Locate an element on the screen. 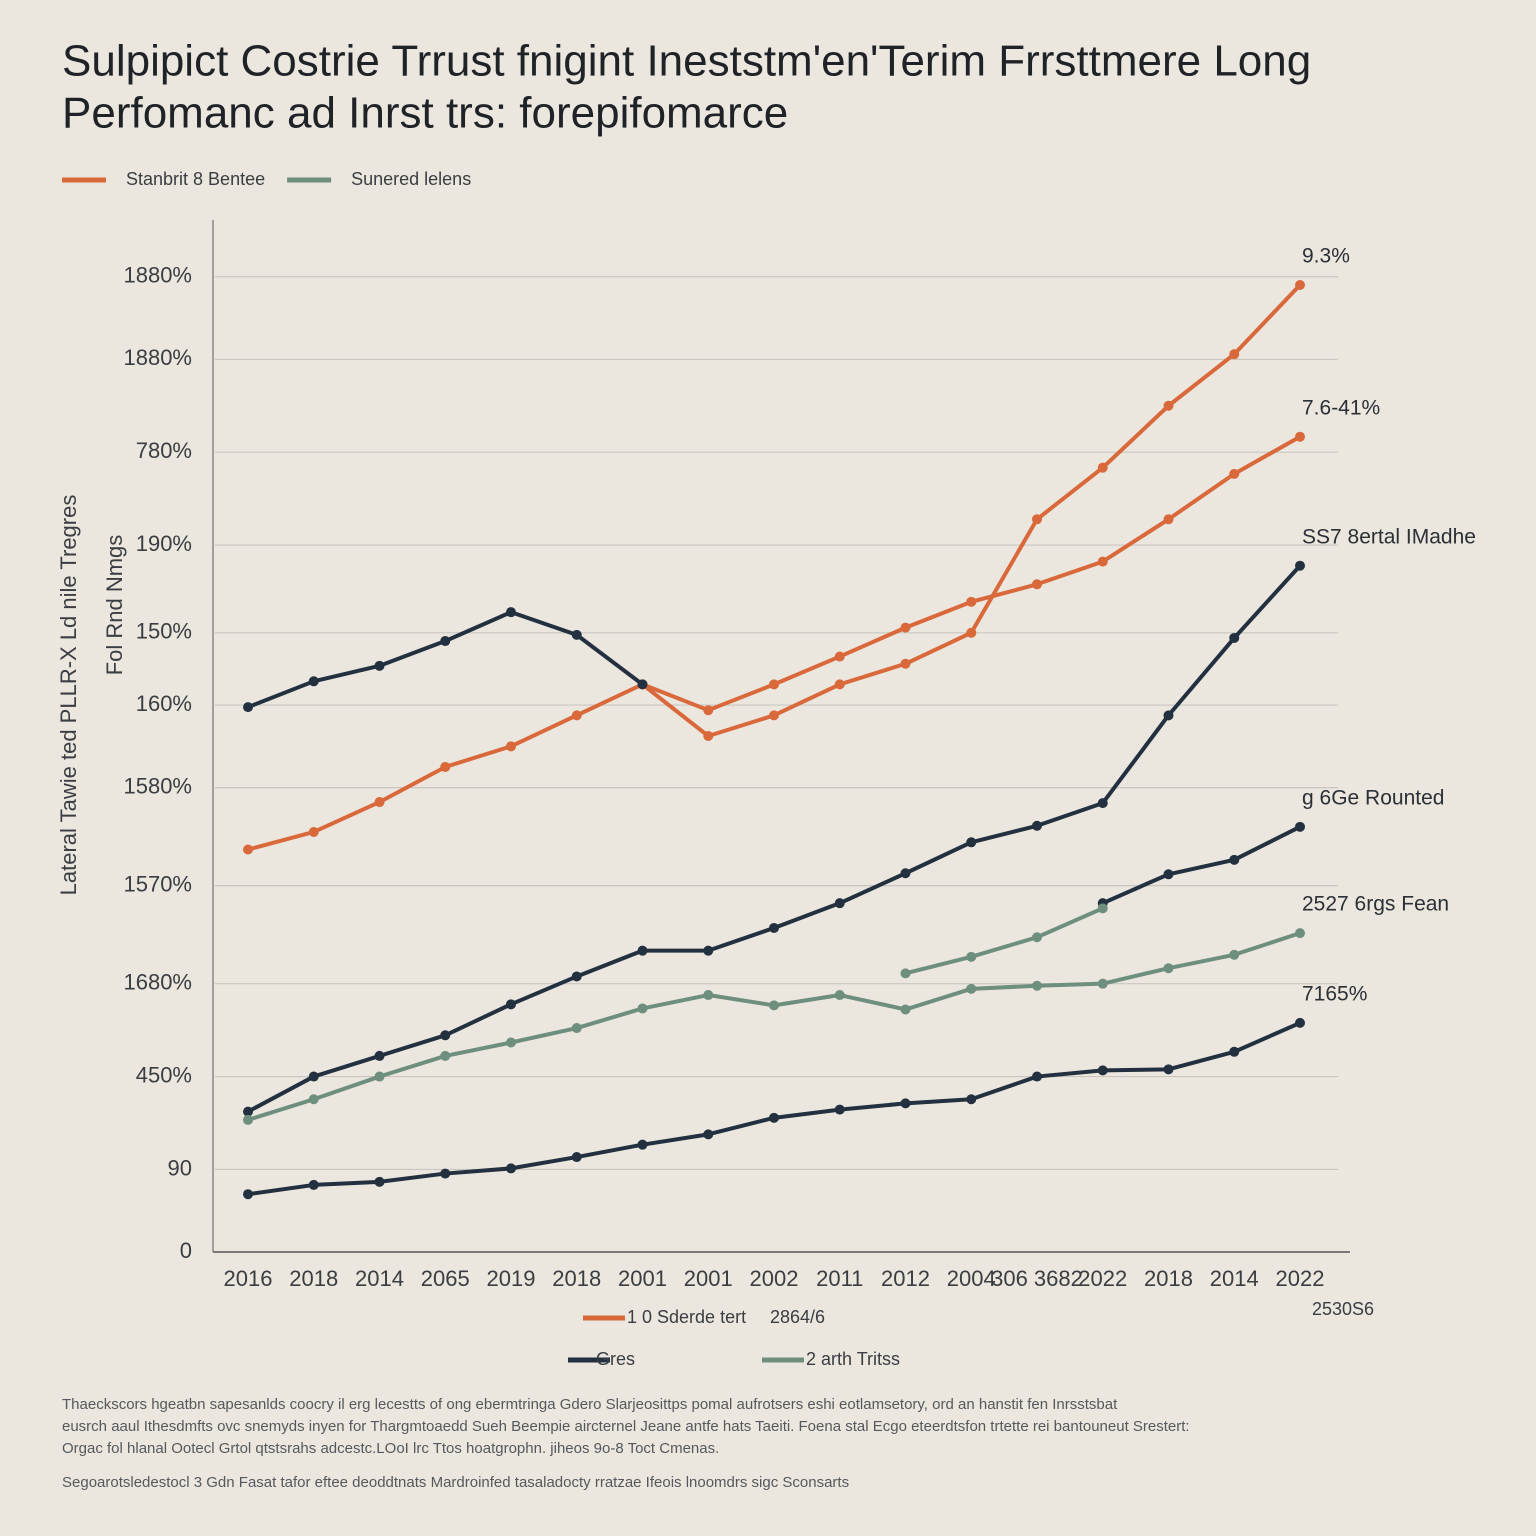 The height and width of the screenshot is (1536, 1536). legend-label: Gres is located at coordinates (615, 1359).